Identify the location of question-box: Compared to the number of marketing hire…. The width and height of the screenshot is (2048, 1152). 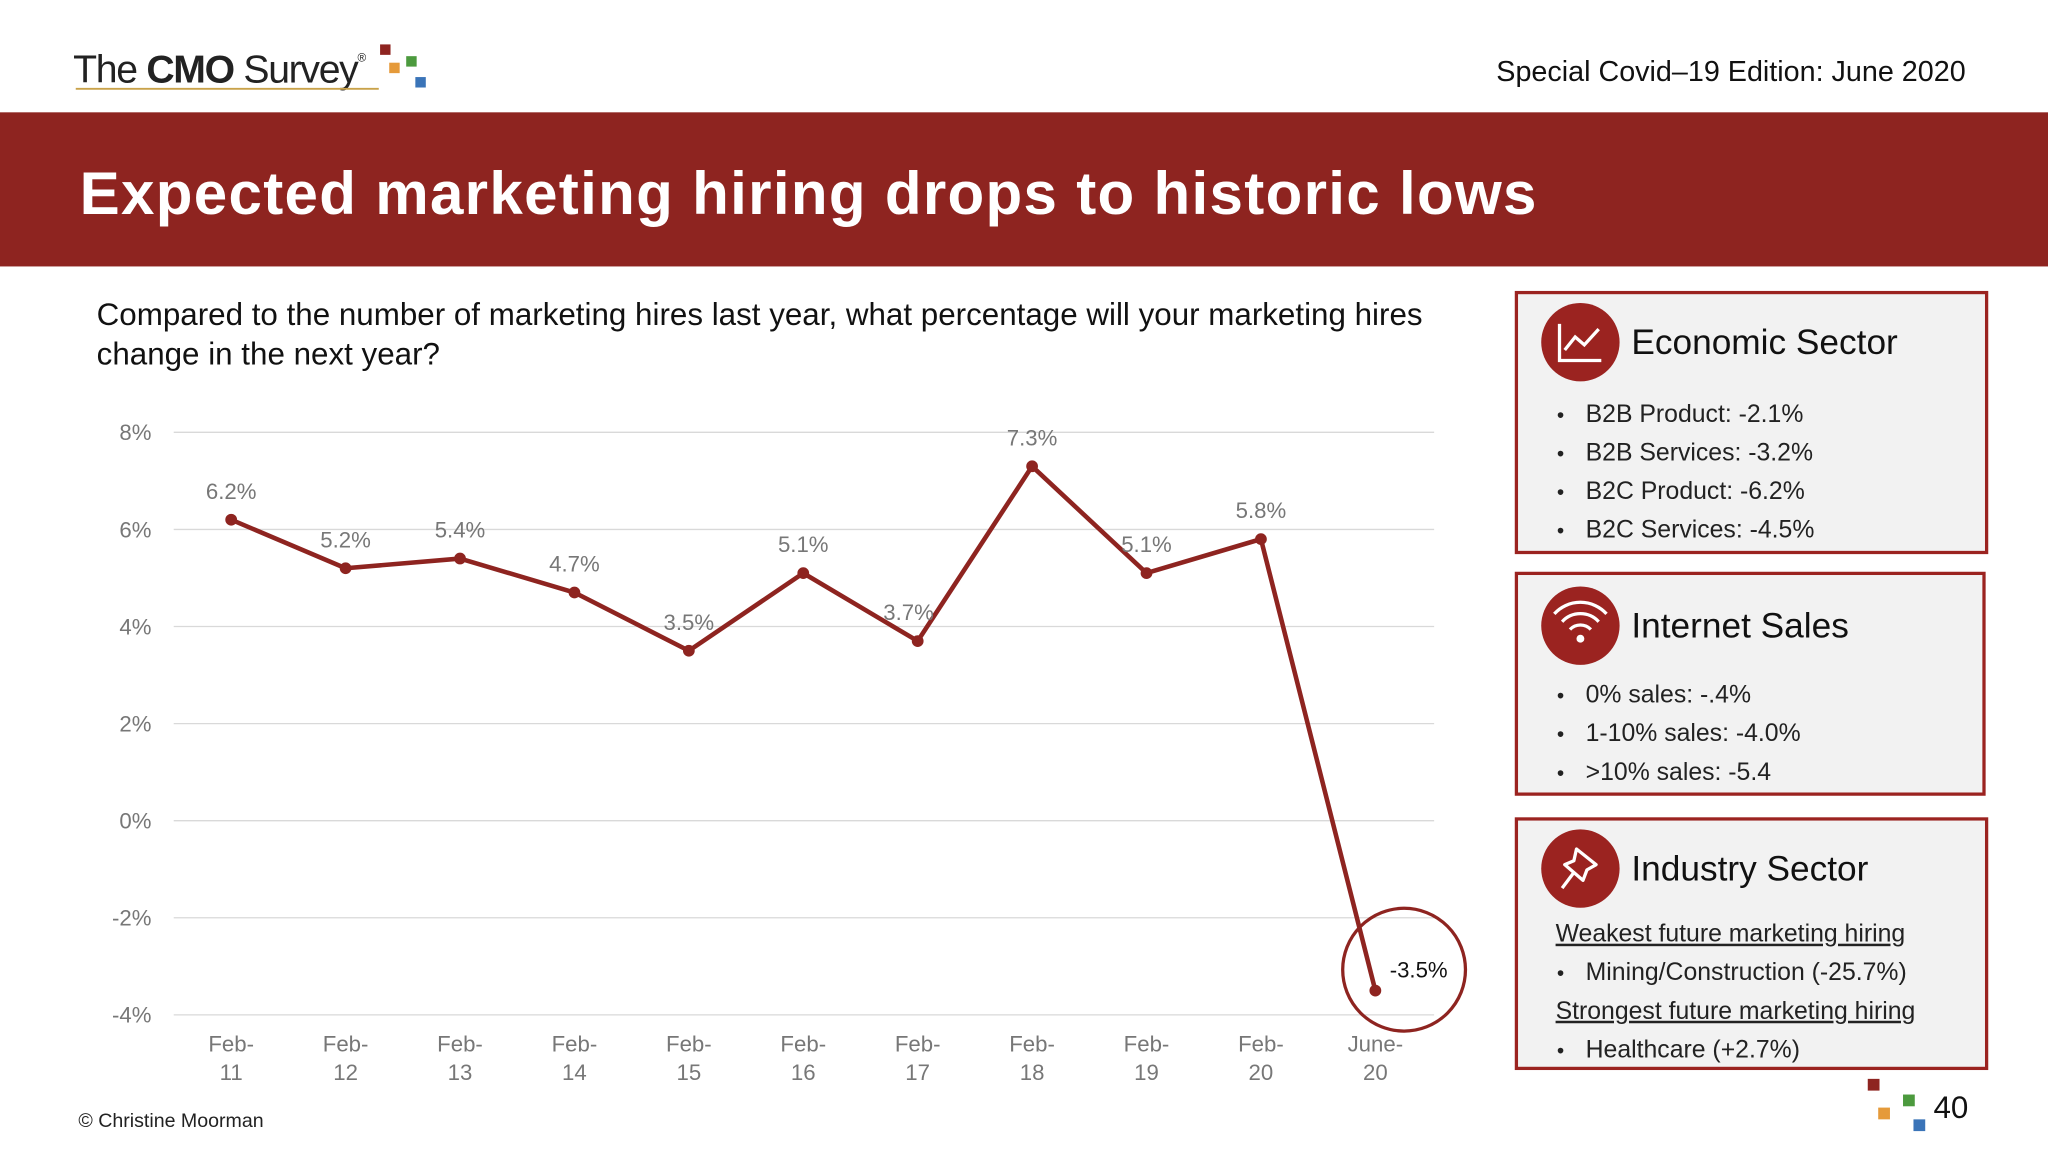
(759, 335).